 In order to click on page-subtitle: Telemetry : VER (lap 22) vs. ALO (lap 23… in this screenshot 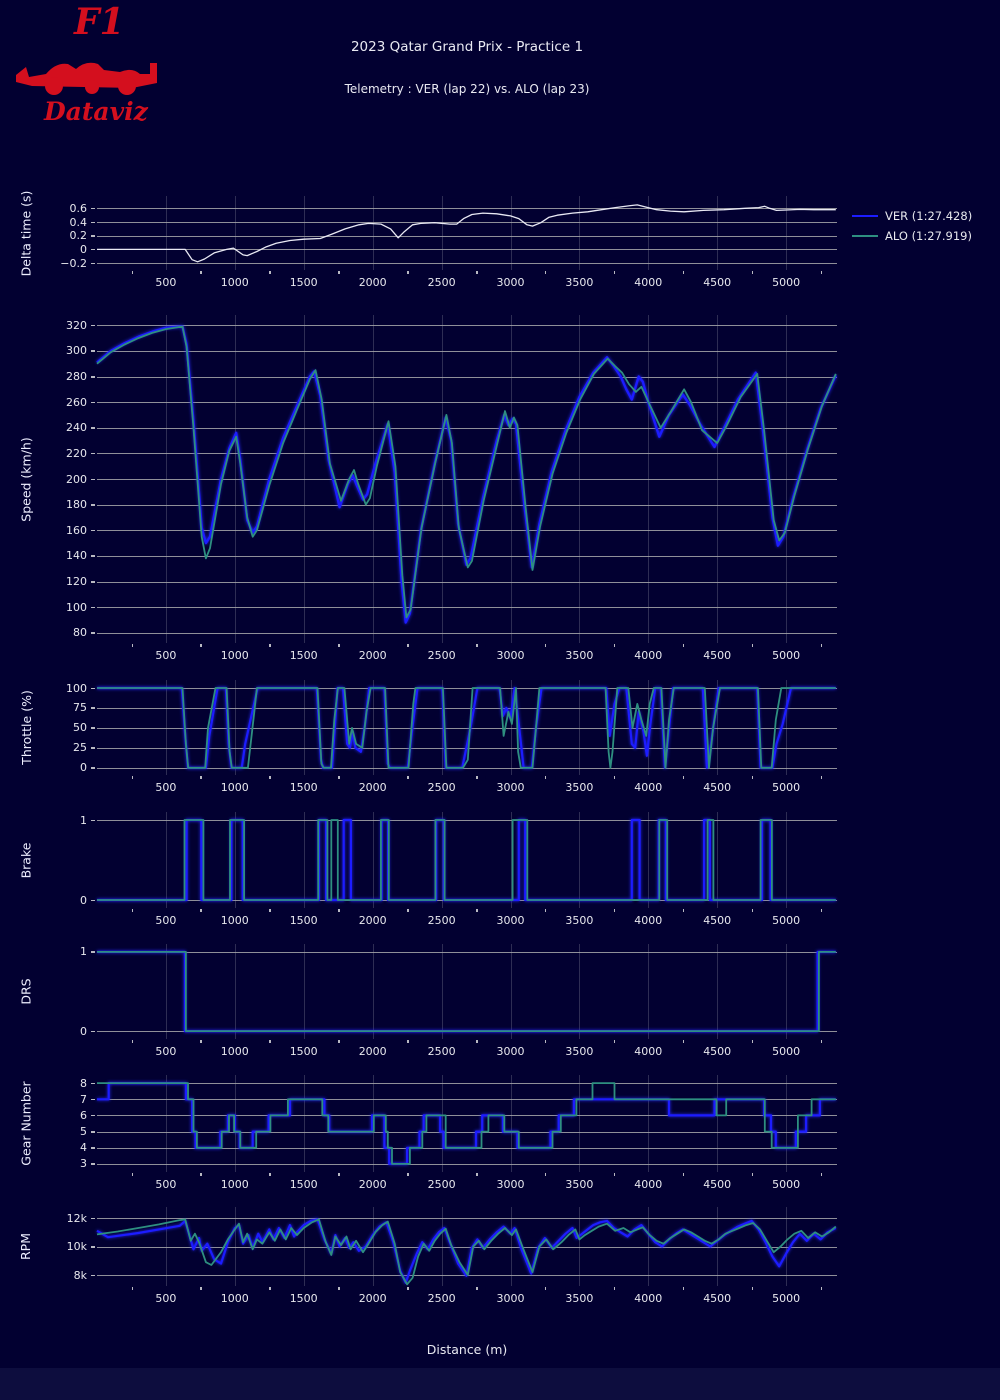, I will do `click(467, 89)`.